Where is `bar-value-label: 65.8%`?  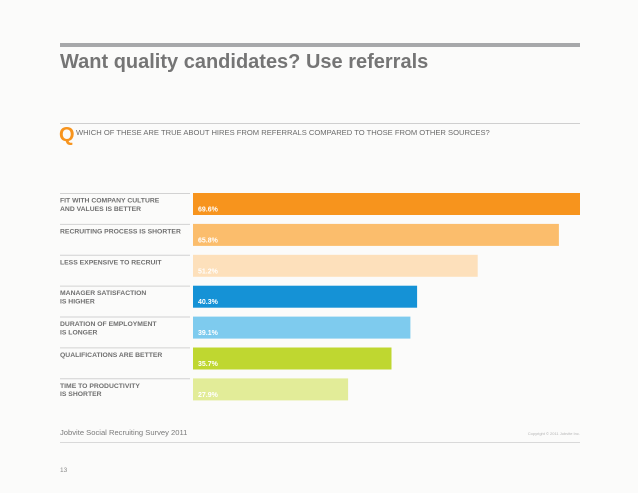 bar-value-label: 65.8% is located at coordinates (208, 240).